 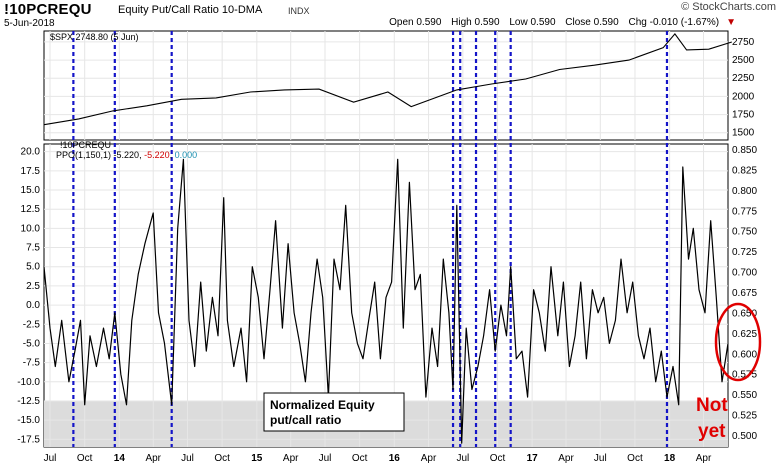 What do you see at coordinates (33, 286) in the screenshot?
I see `left-y-tick-label: 2.5` at bounding box center [33, 286].